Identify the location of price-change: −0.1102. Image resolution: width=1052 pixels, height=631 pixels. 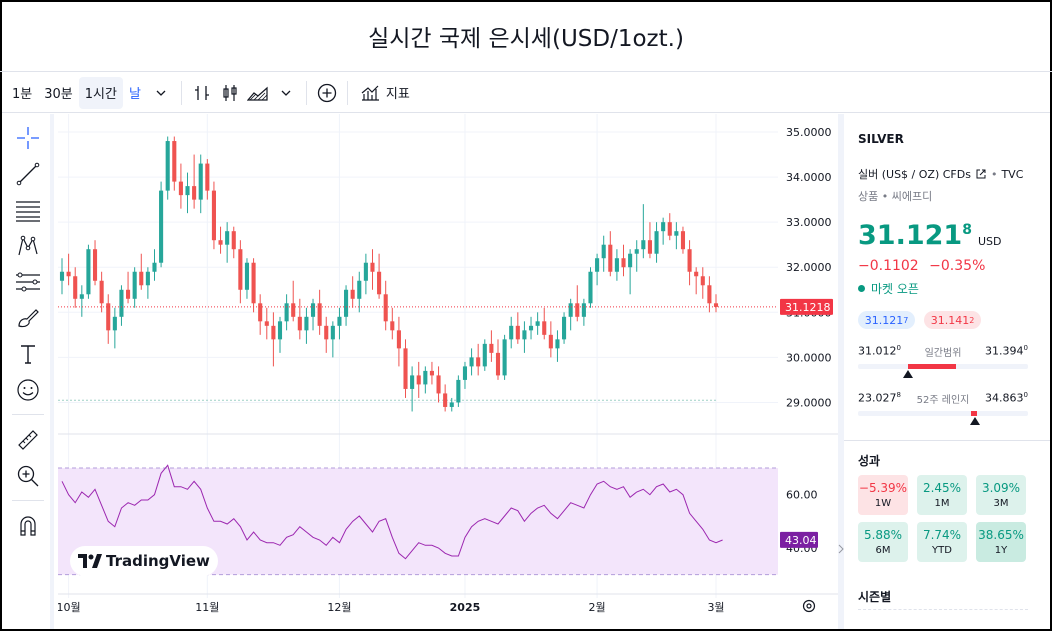
(888, 266).